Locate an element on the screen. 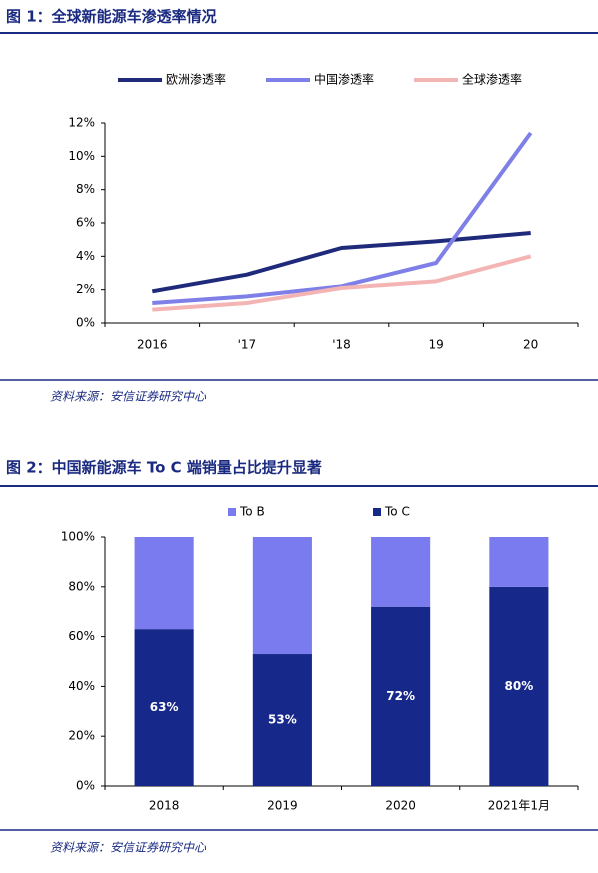 The height and width of the screenshot is (873, 598). legend-label: To B is located at coordinates (252, 512).